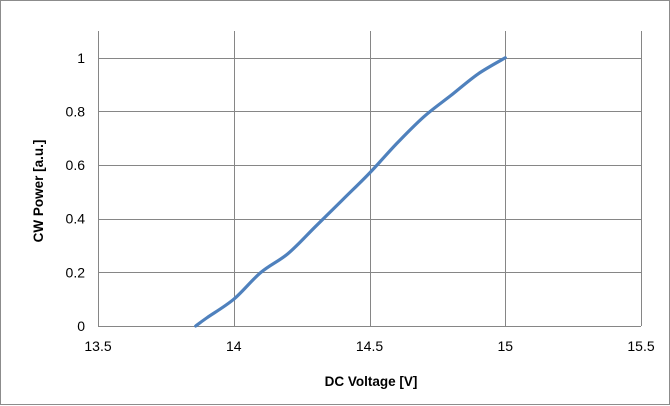 Image resolution: width=670 pixels, height=406 pixels. Describe the element at coordinates (505, 346) in the screenshot. I see `x-tick-label: 15` at that location.